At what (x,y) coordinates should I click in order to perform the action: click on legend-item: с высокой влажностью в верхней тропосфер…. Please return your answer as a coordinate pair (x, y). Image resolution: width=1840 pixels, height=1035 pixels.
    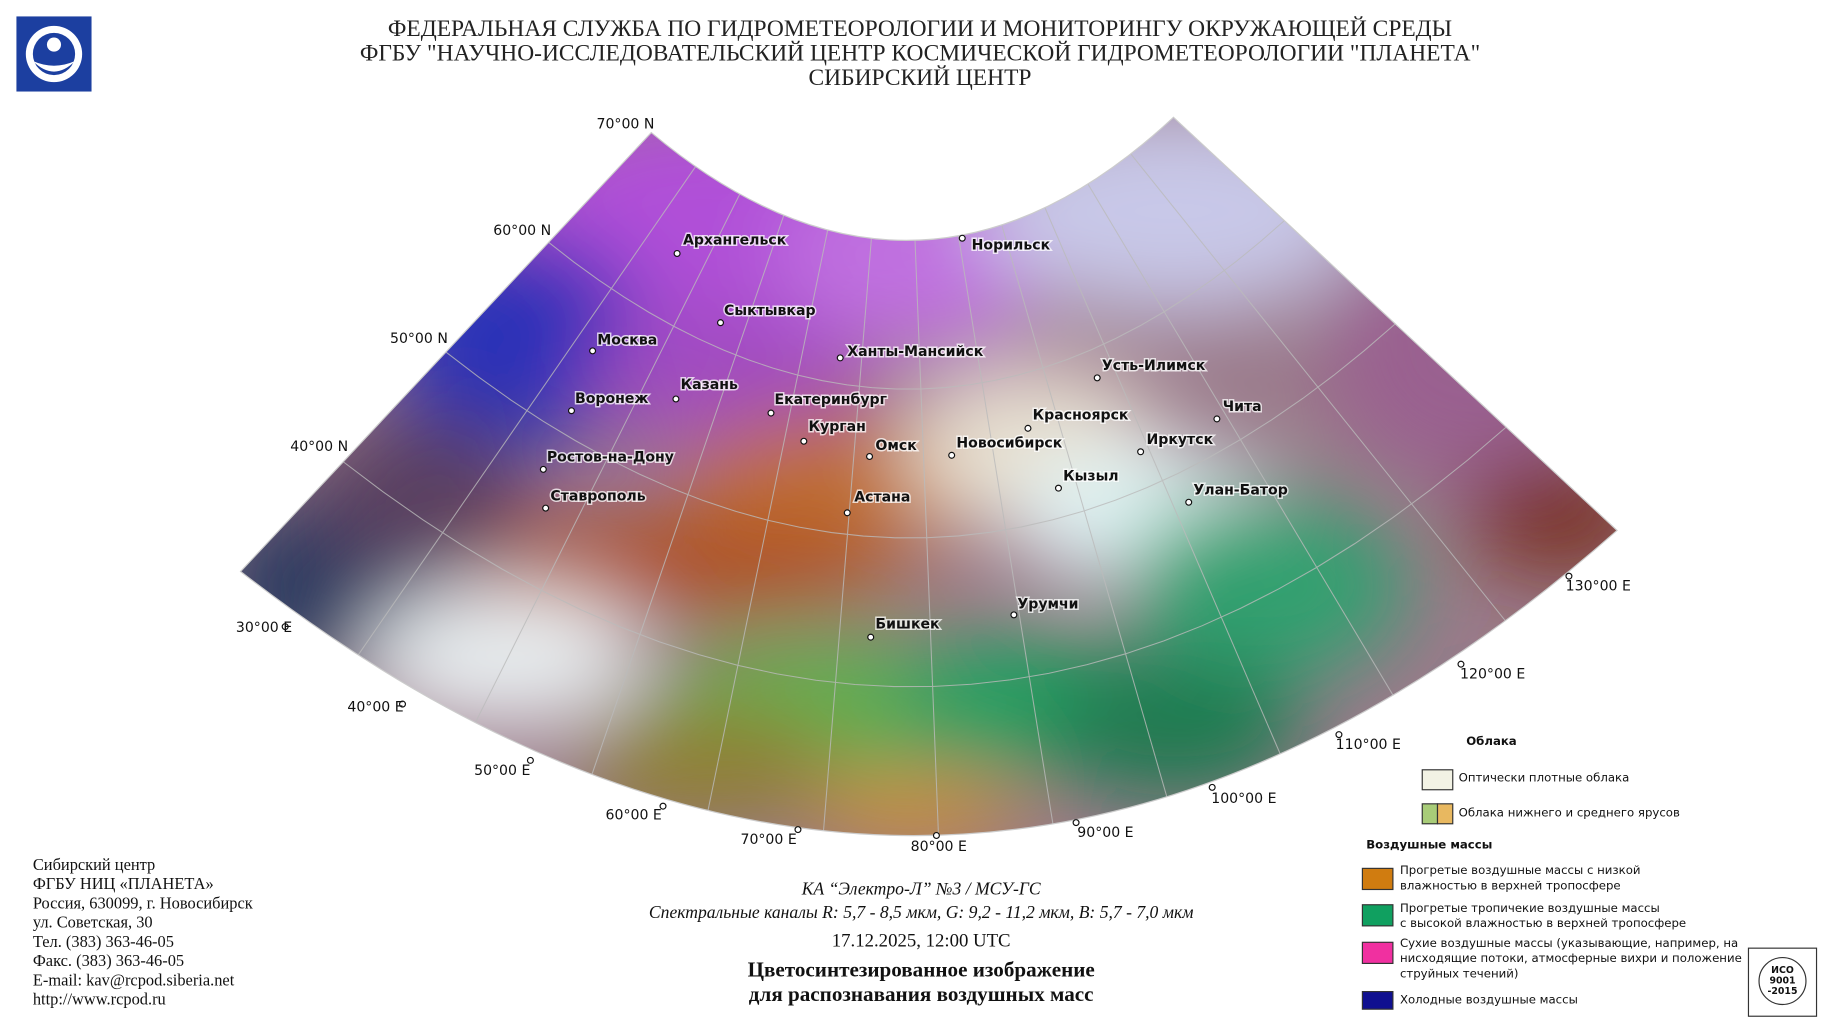
    Looking at the image, I should click on (1543, 923).